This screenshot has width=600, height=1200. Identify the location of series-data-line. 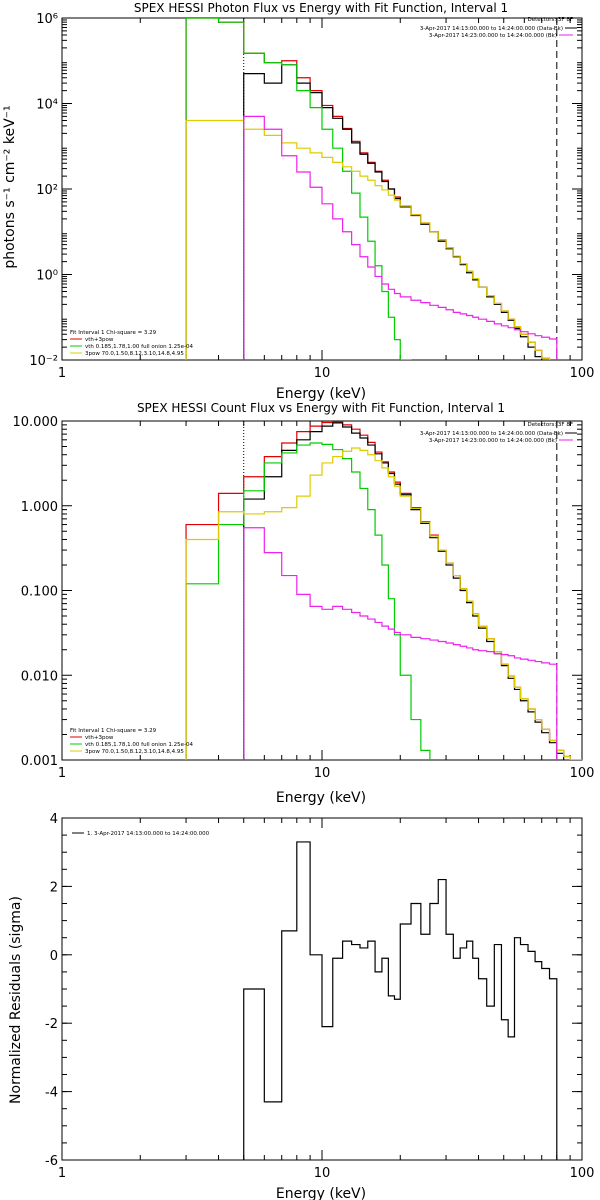
(393, 212).